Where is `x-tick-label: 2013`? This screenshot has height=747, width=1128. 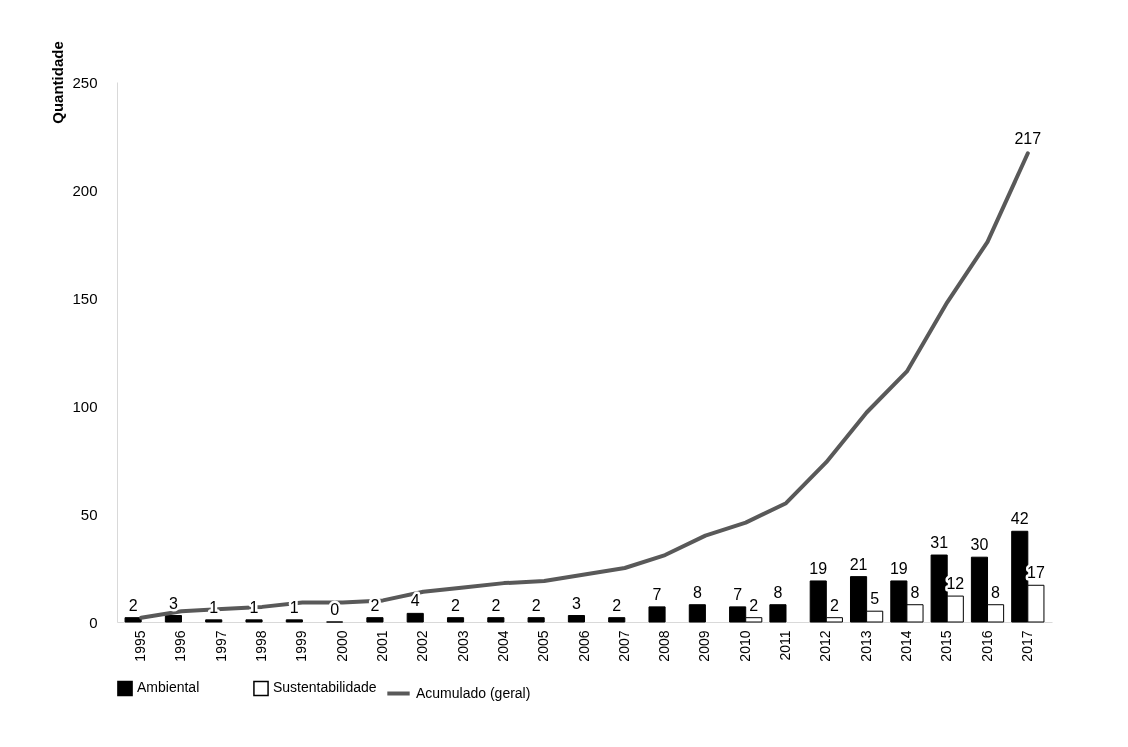
x-tick-label: 2013 is located at coordinates (865, 646).